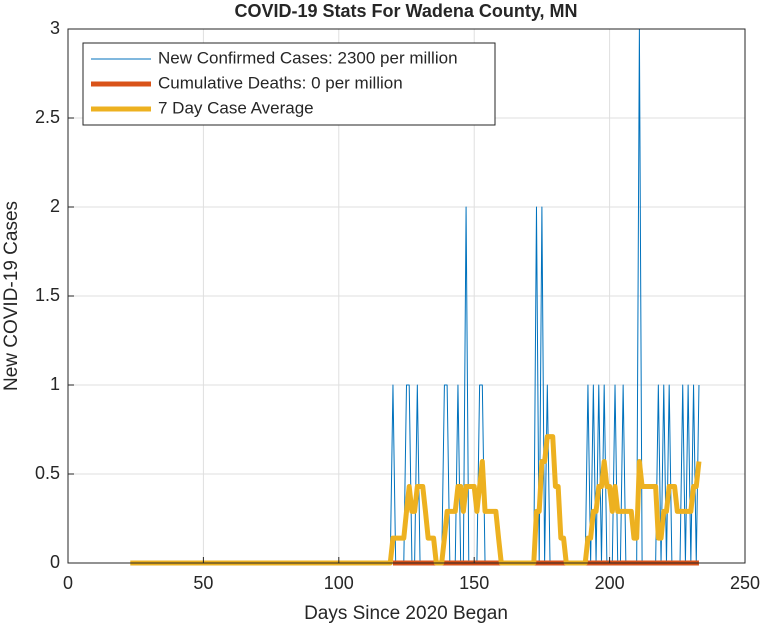 Image resolution: width=766 pixels, height=635 pixels. Describe the element at coordinates (55, 562) in the screenshot. I see `y-tick-label: 0` at that location.